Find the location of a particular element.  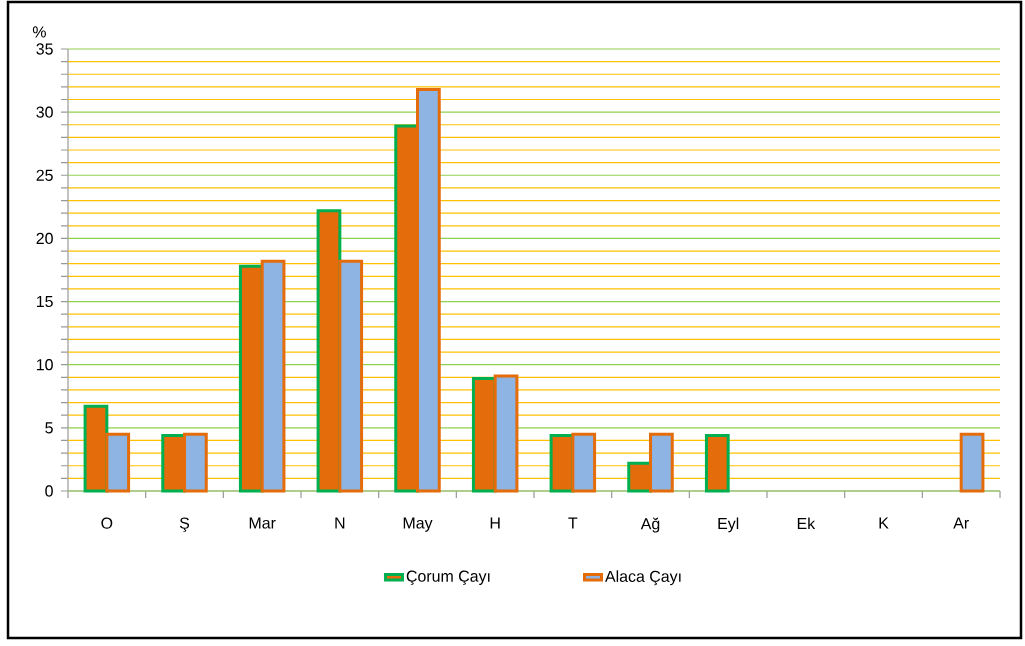

x-tick-label: May is located at coordinates (418, 524).